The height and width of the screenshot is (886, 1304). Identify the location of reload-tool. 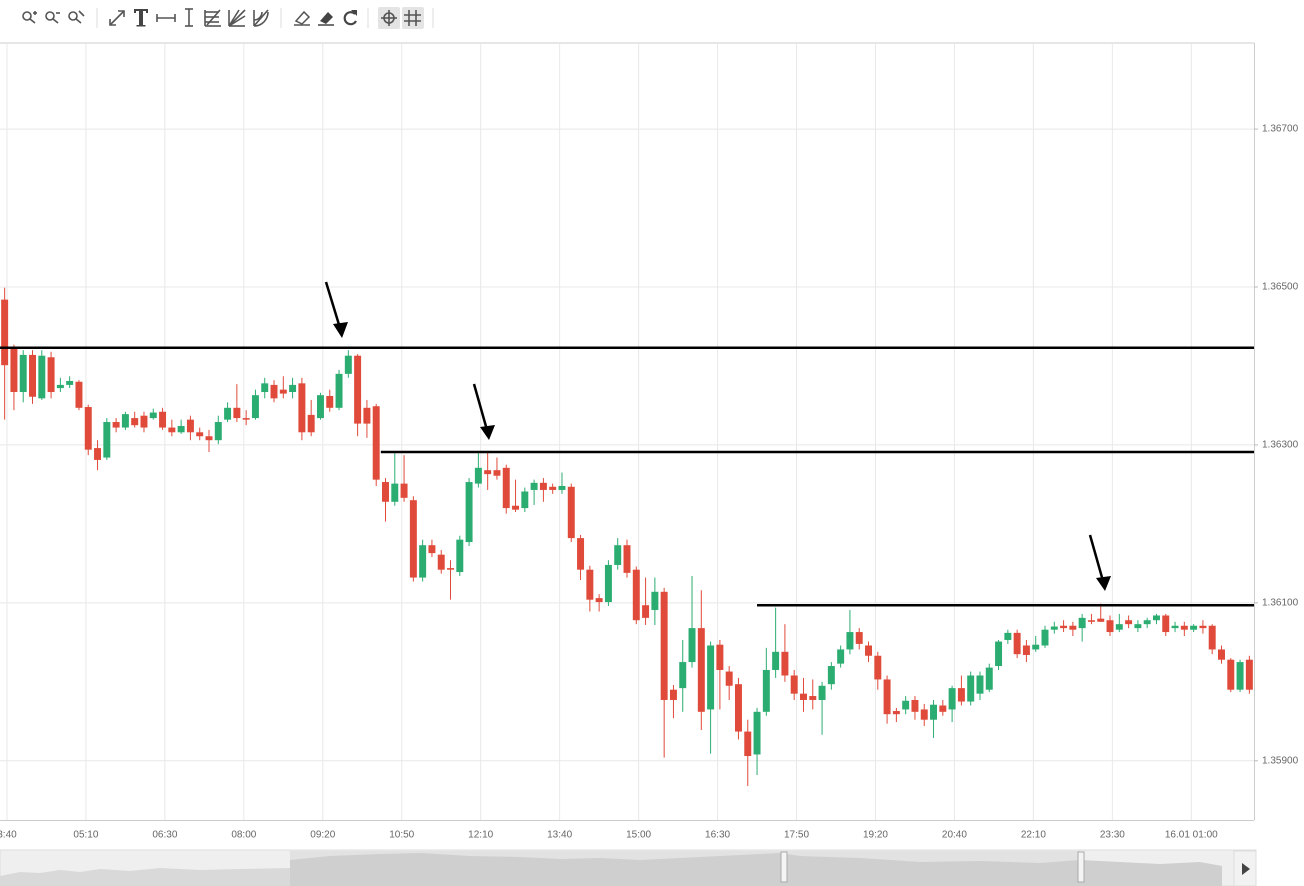
(350, 18).